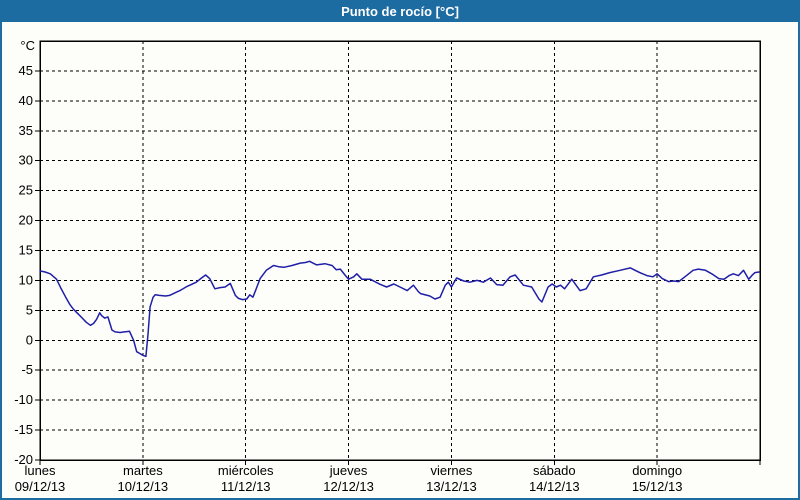  What do you see at coordinates (143, 486) in the screenshot?
I see `day-date-label: 10/12/13` at bounding box center [143, 486].